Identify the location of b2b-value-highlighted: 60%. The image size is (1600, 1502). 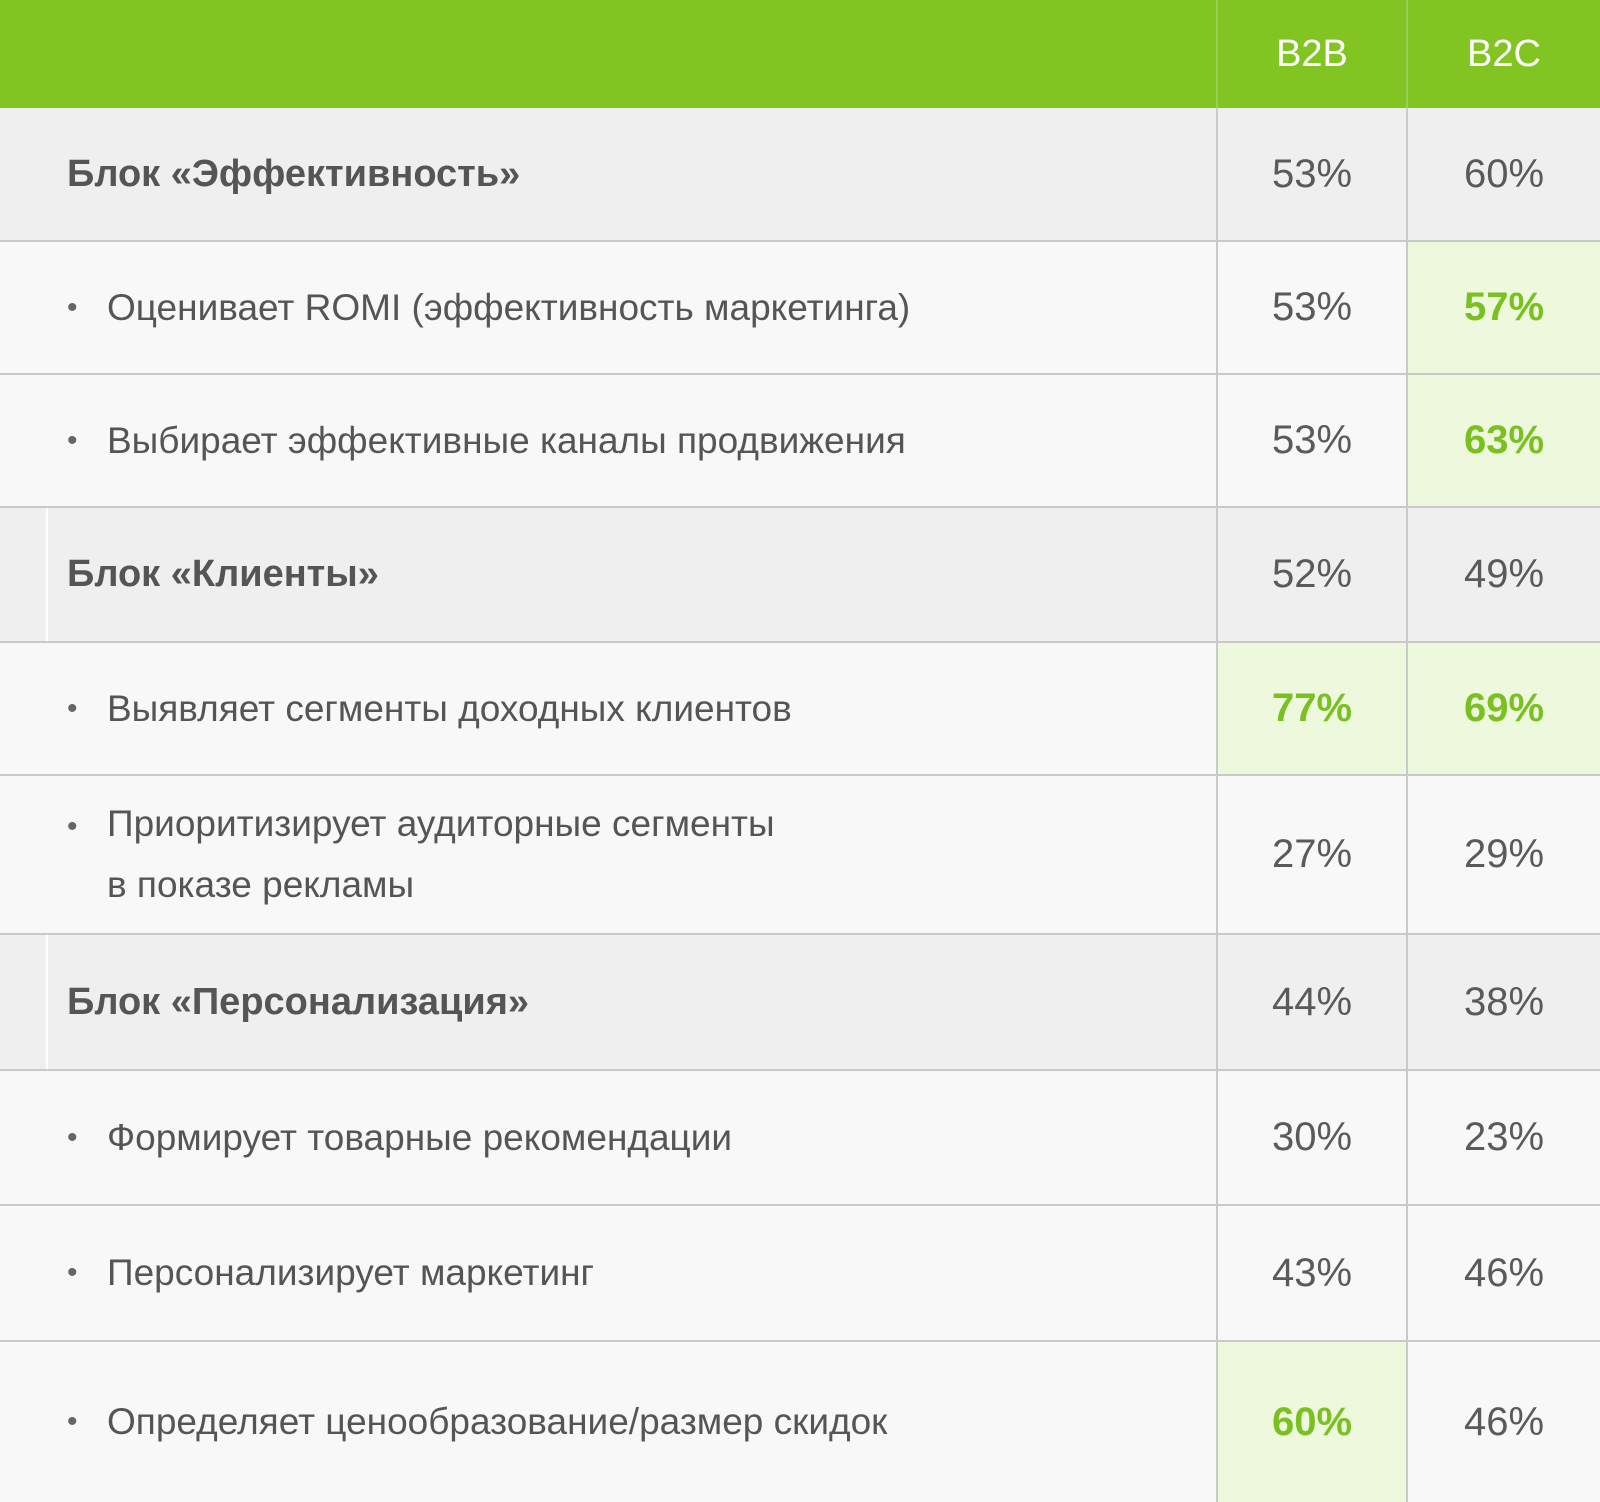
(1311, 1422).